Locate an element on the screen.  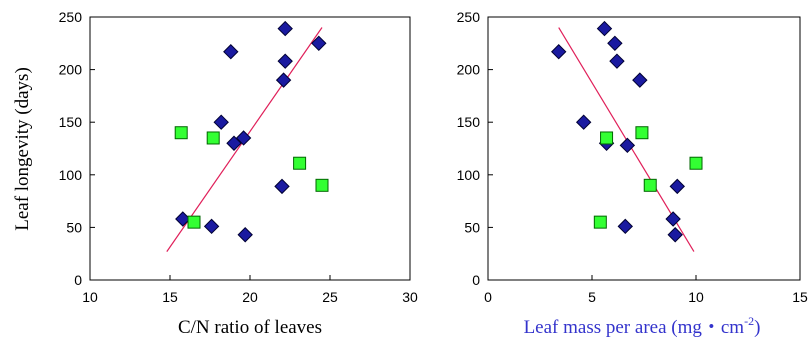
x-tick-label: 20 is located at coordinates (250, 297).